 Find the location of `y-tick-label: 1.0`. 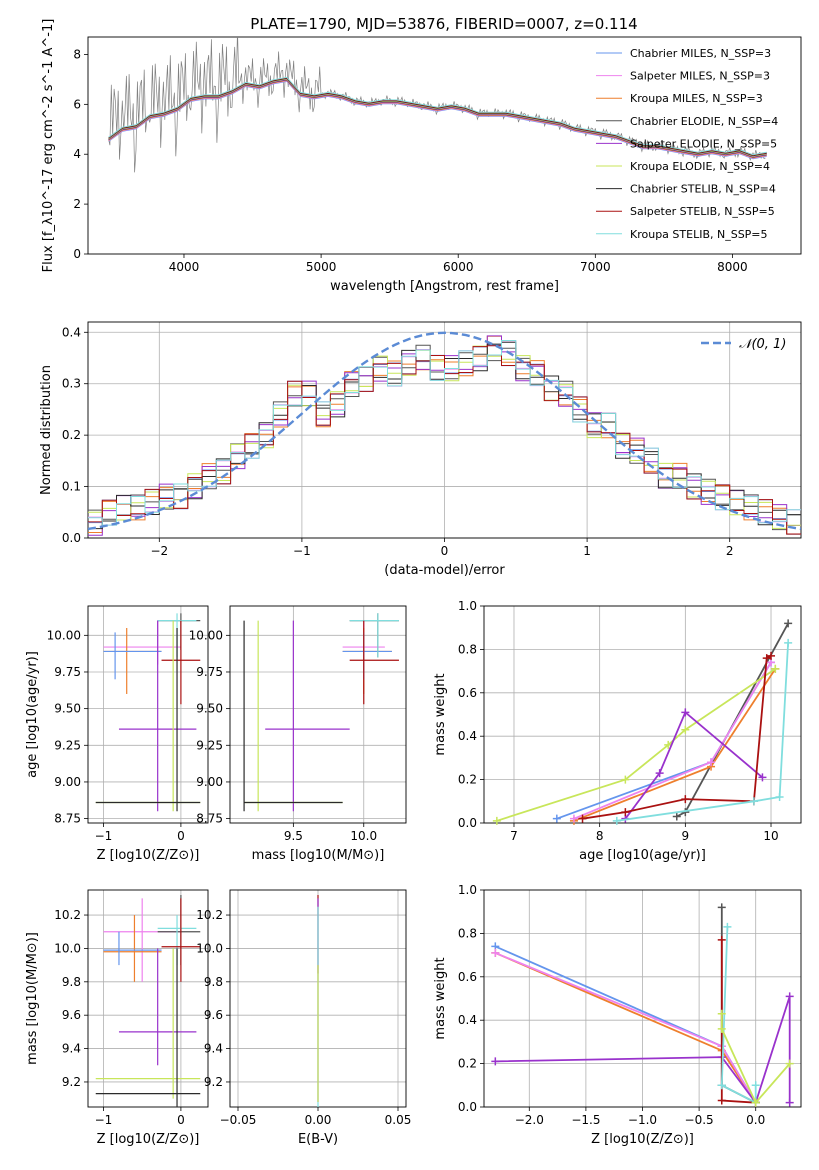

y-tick-label: 1.0 is located at coordinates (467, 606).